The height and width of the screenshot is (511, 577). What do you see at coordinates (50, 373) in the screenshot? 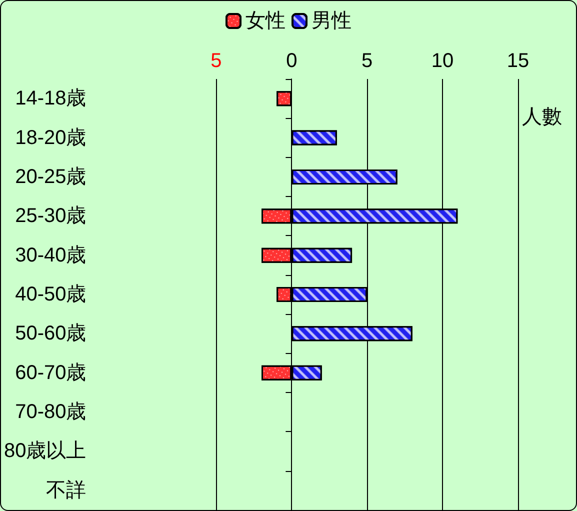
I see `y-tick-label: 60-70歳` at bounding box center [50, 373].